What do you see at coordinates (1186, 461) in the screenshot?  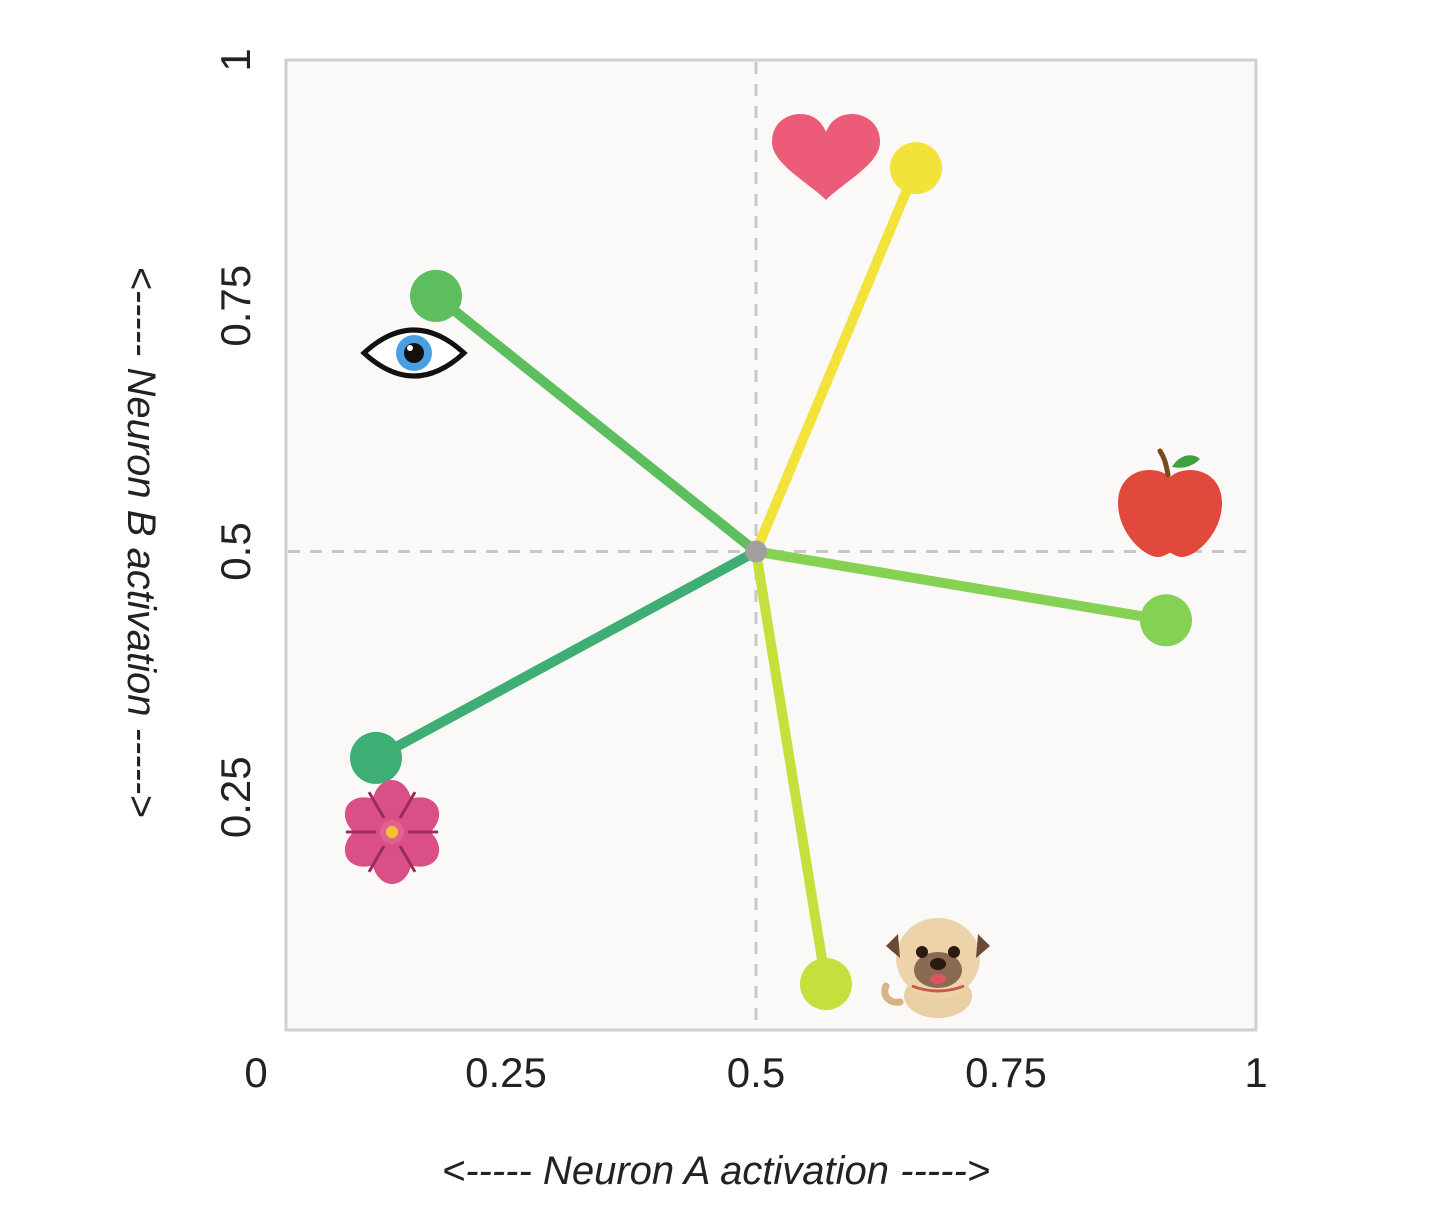 I see `apple-leaf` at bounding box center [1186, 461].